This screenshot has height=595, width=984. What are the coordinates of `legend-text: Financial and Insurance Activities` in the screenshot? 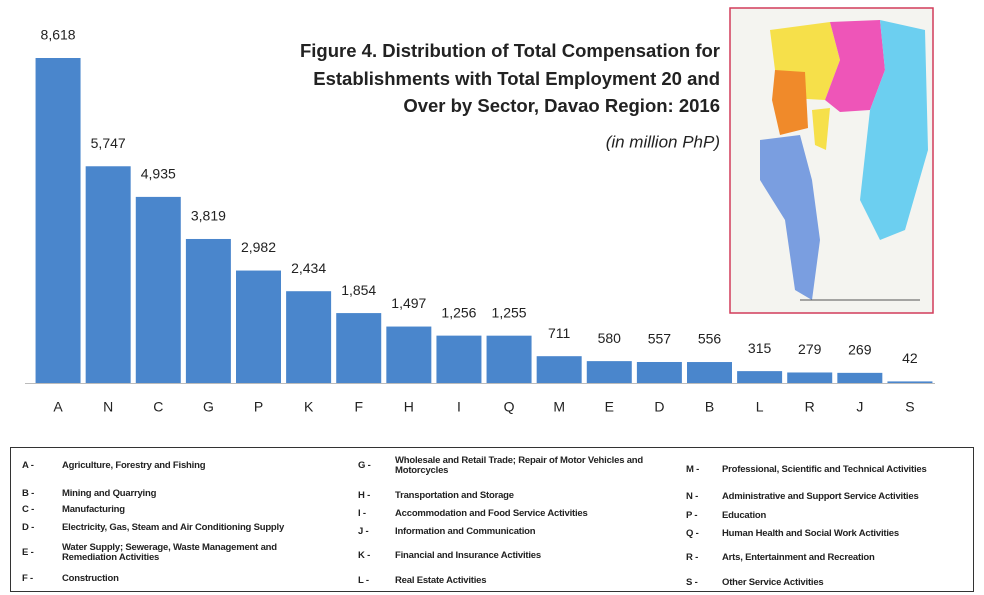 It's located at (468, 555).